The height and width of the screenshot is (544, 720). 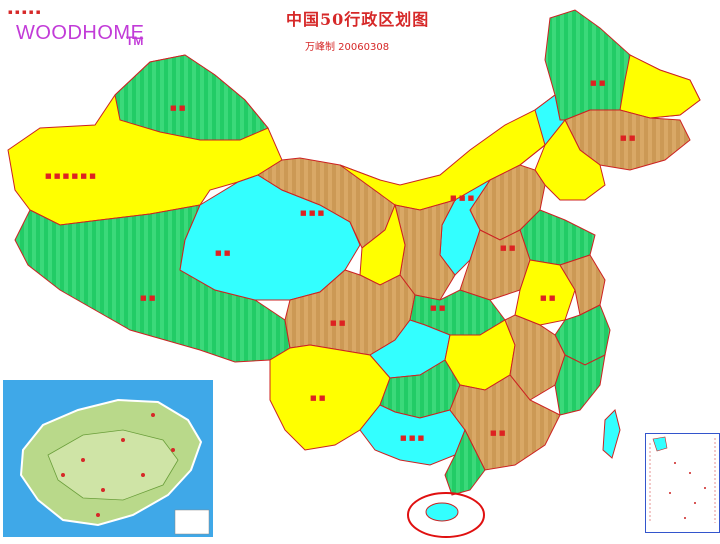 I want to click on map-byline: 万峰制 20060308, so click(x=347, y=47).